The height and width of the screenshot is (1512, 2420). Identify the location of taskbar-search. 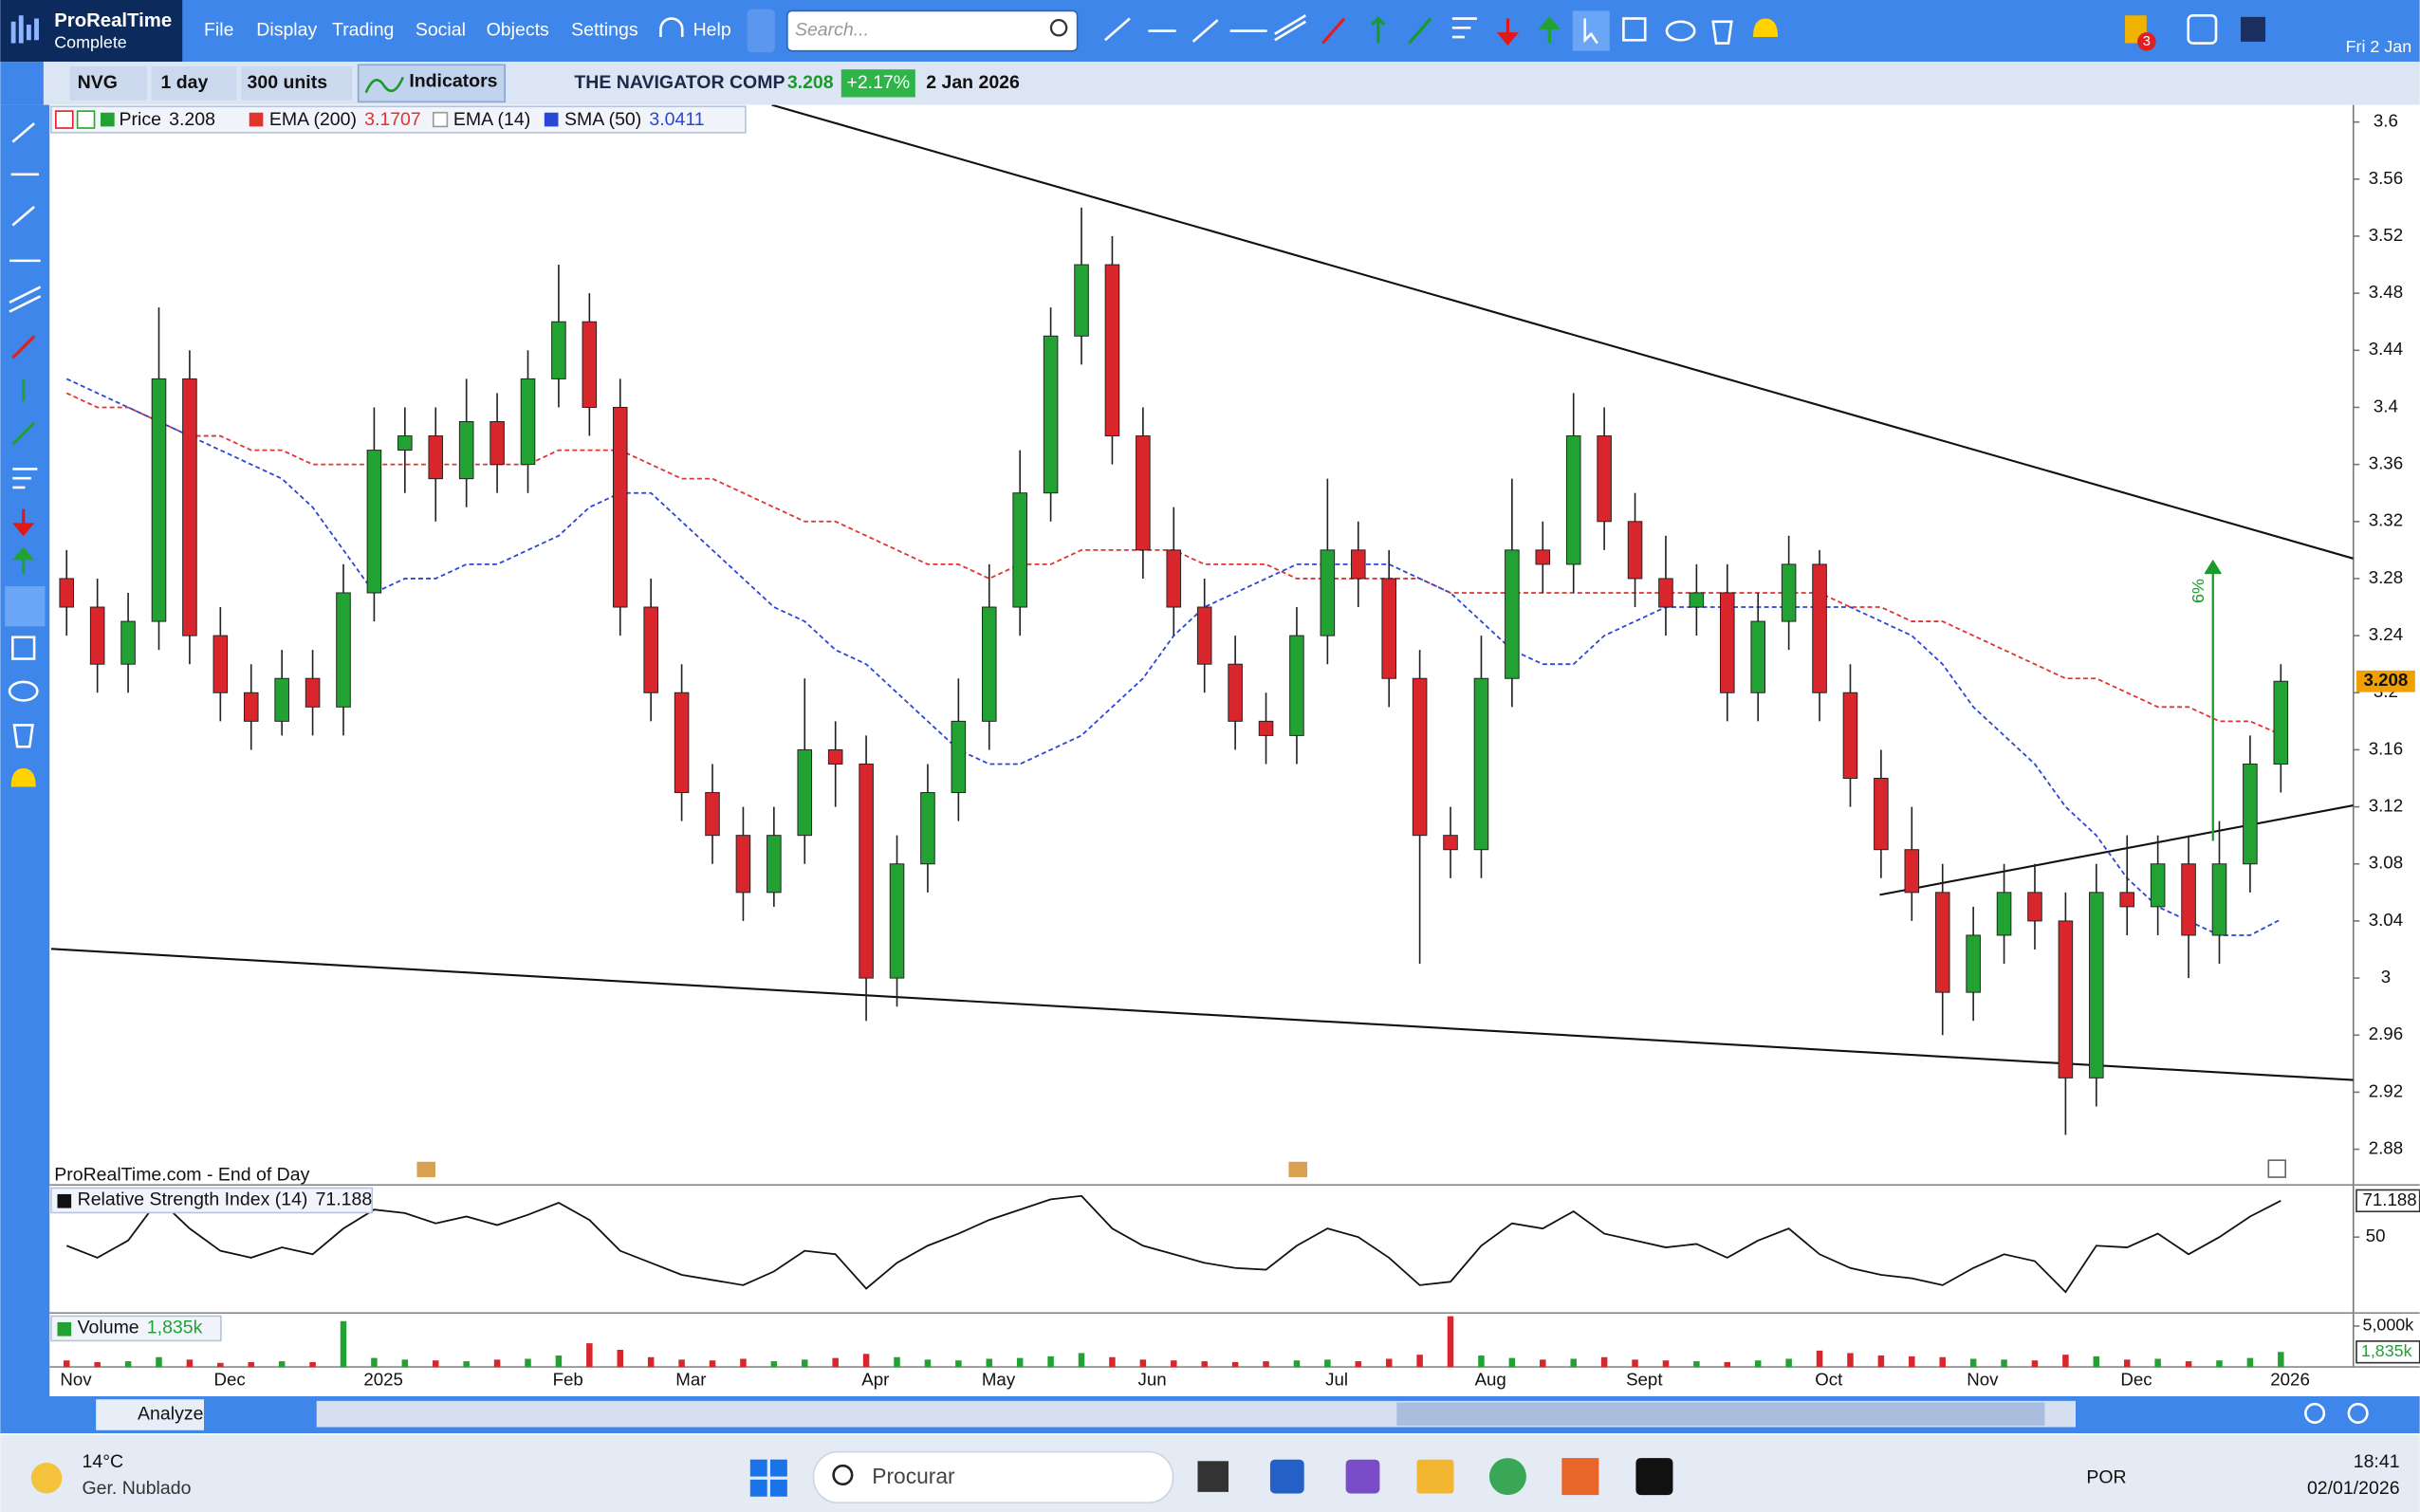
(993, 1477).